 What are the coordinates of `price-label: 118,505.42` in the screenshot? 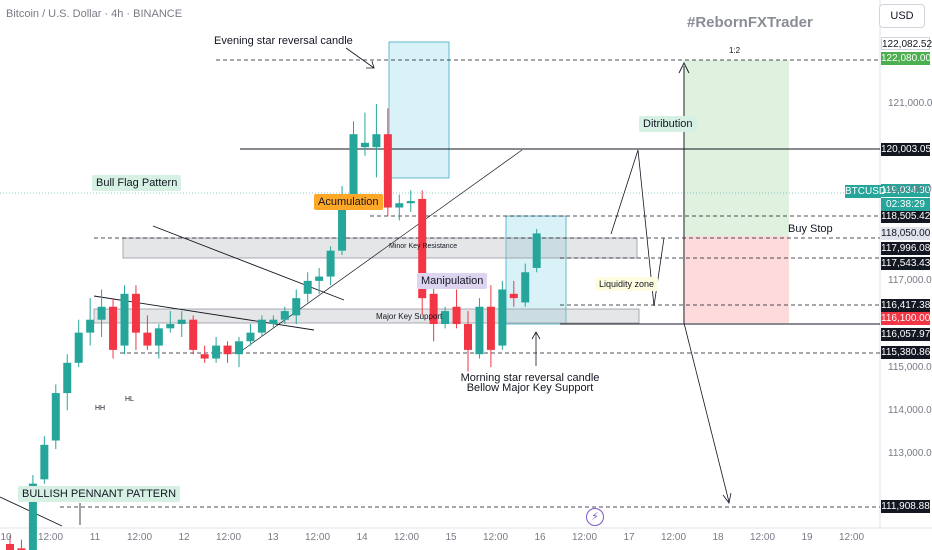 It's located at (906, 216).